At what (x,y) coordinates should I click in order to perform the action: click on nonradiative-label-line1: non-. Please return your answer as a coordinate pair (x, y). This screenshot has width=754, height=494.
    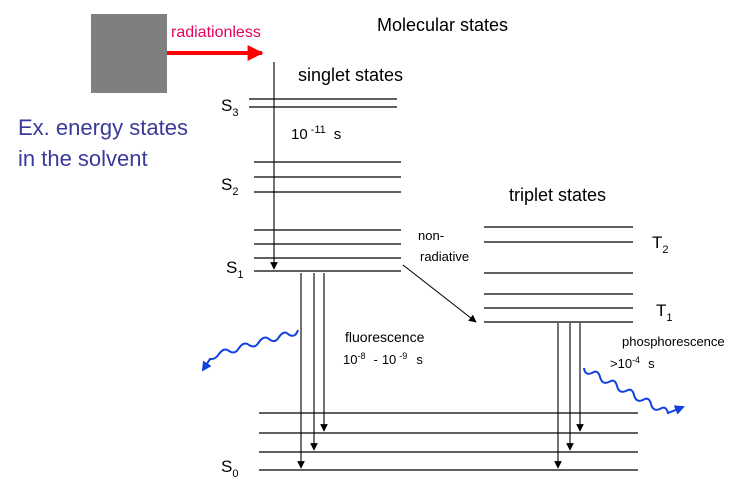
    Looking at the image, I should click on (431, 235).